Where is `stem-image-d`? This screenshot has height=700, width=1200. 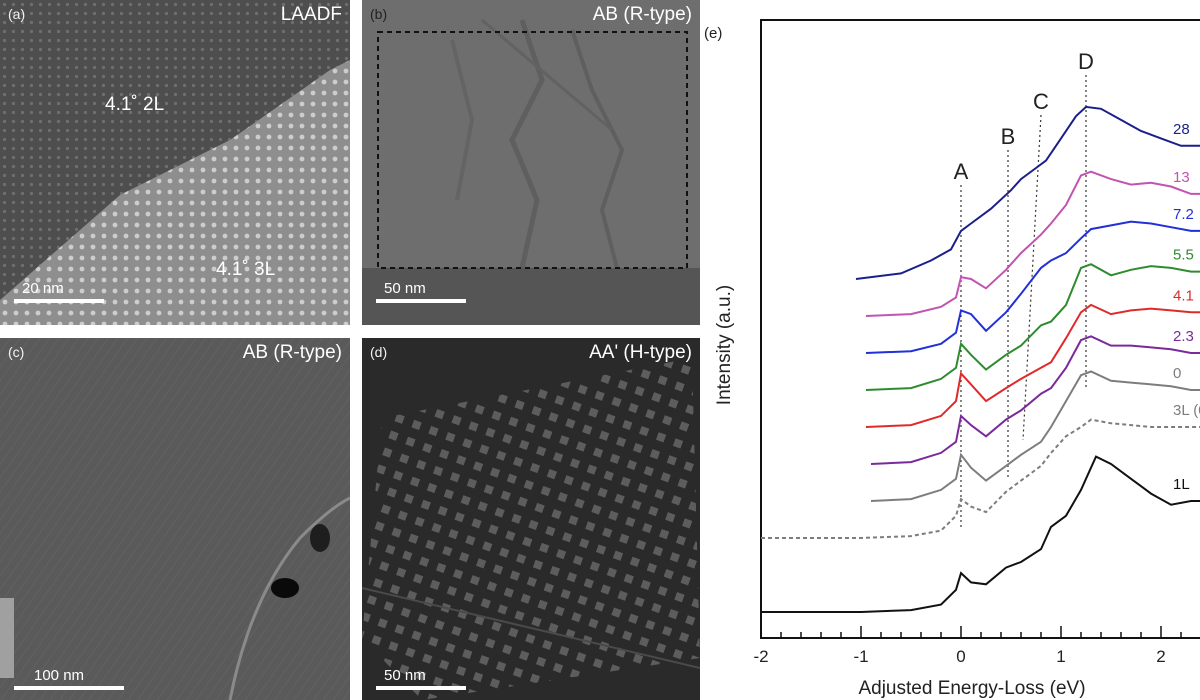
stem-image-d is located at coordinates (531, 519).